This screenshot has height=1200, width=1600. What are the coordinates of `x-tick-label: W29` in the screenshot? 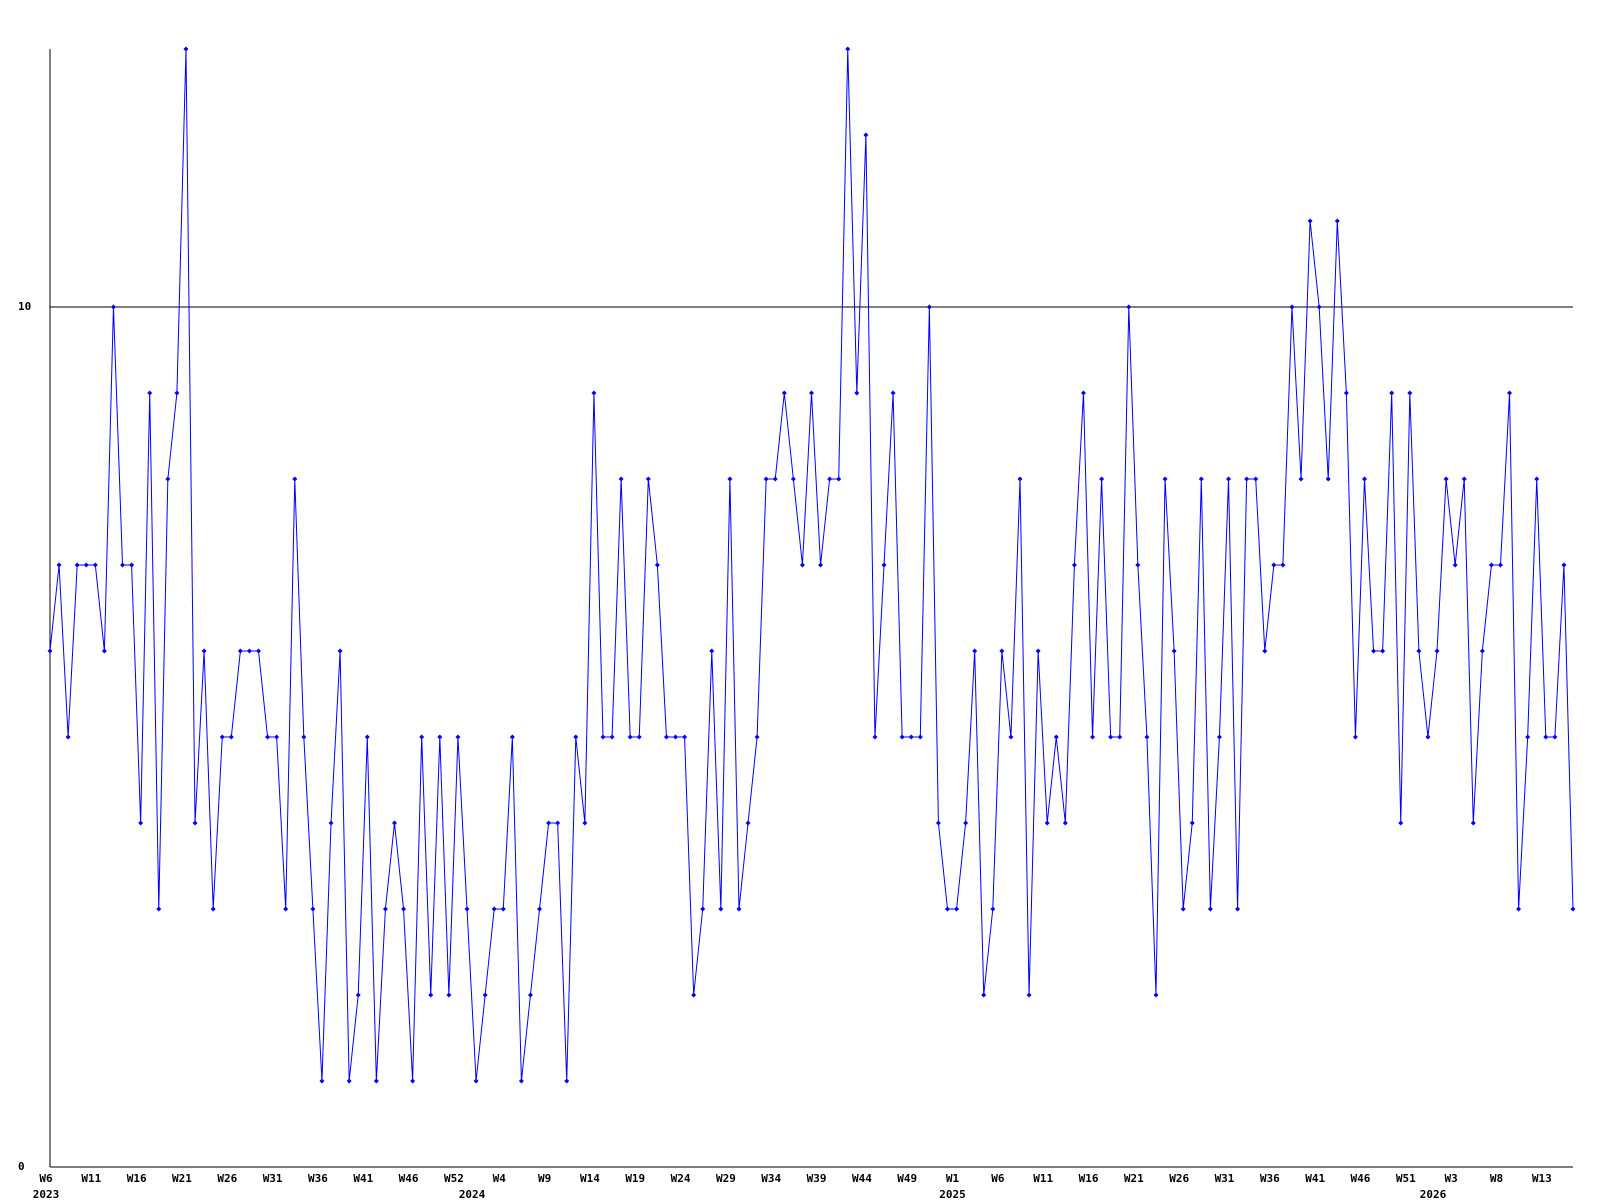 It's located at (726, 1178).